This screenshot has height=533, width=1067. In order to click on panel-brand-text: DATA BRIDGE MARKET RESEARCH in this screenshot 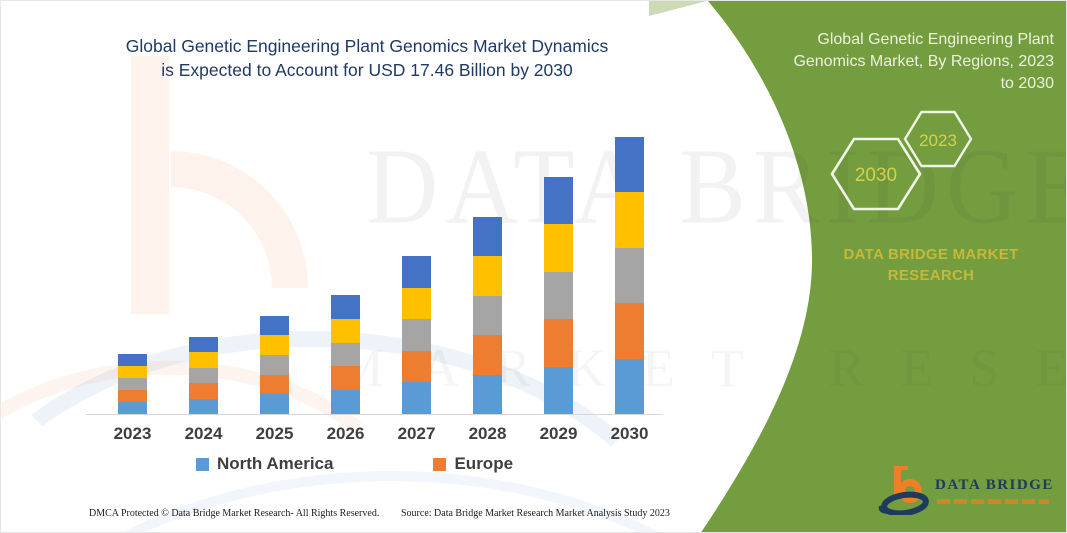, I will do `click(931, 265)`.